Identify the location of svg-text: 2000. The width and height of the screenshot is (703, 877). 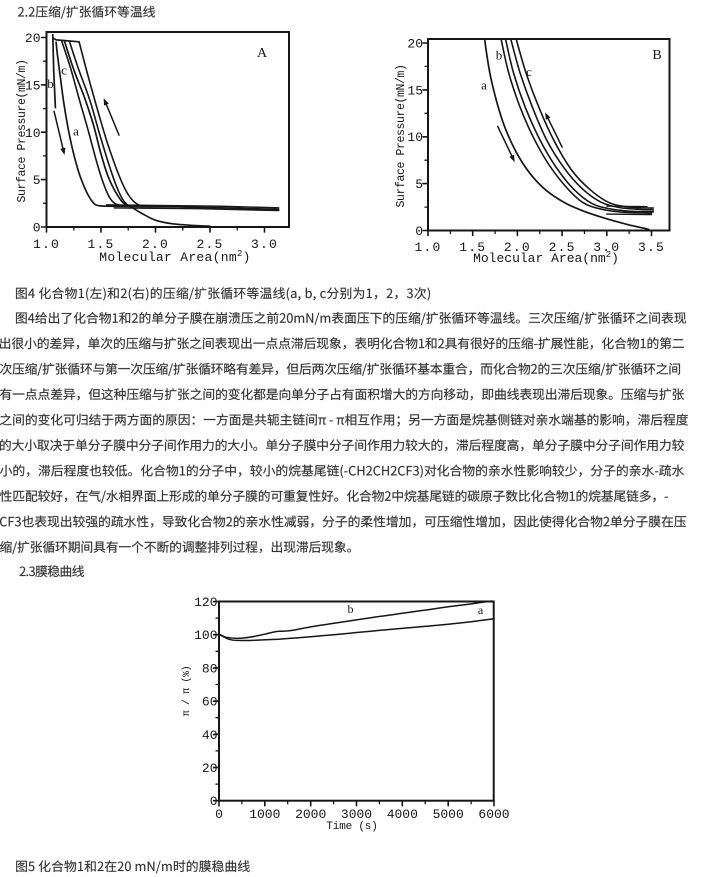
(310, 814).